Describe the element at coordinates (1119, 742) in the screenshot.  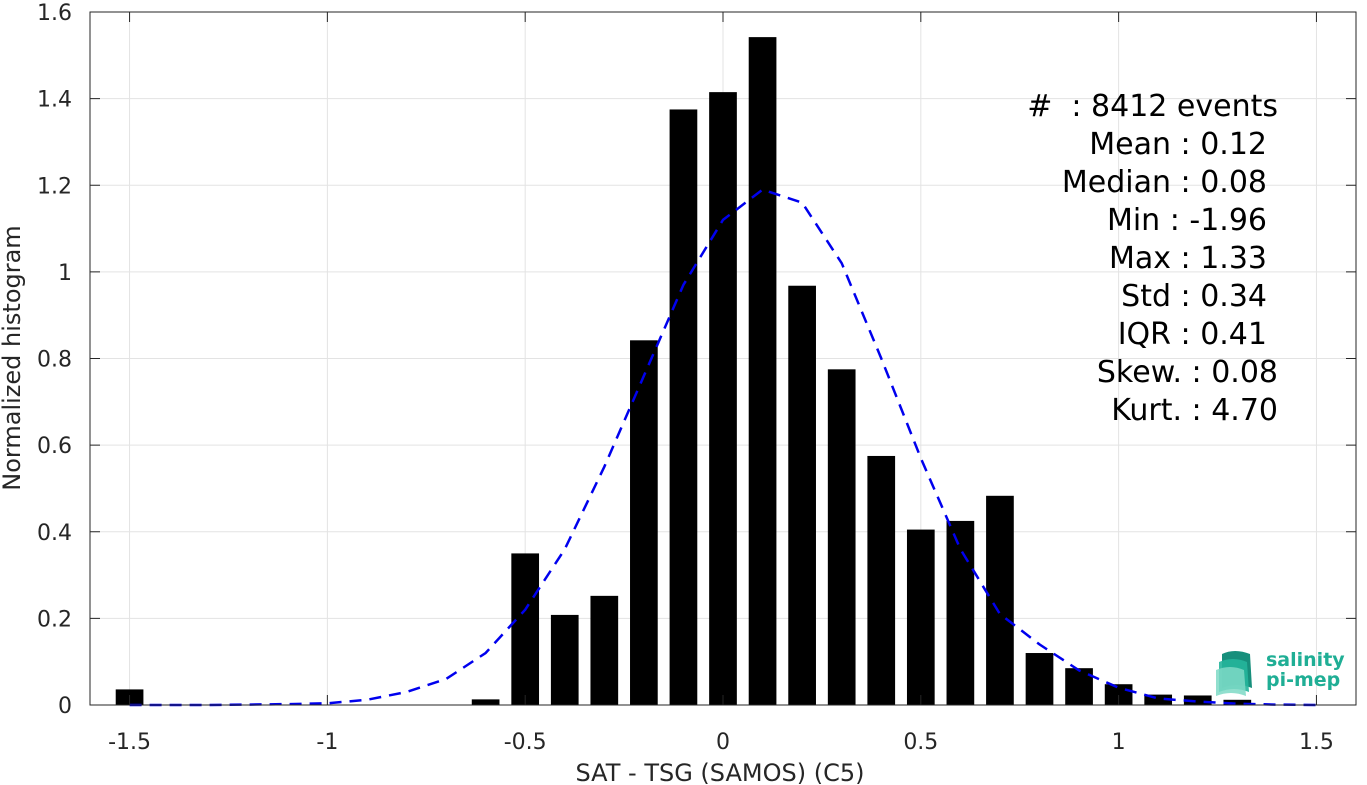
I see `x-tick-label: 1` at that location.